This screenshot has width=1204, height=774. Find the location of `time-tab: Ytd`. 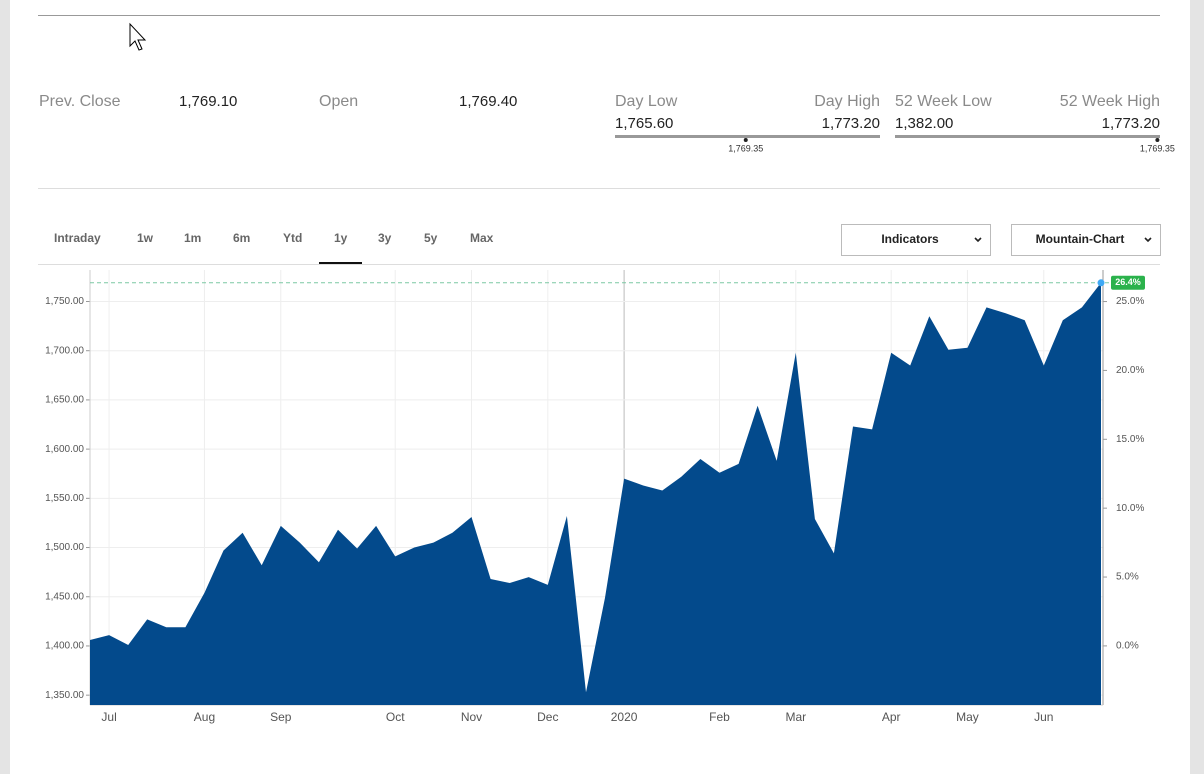

time-tab: Ytd is located at coordinates (292, 238).